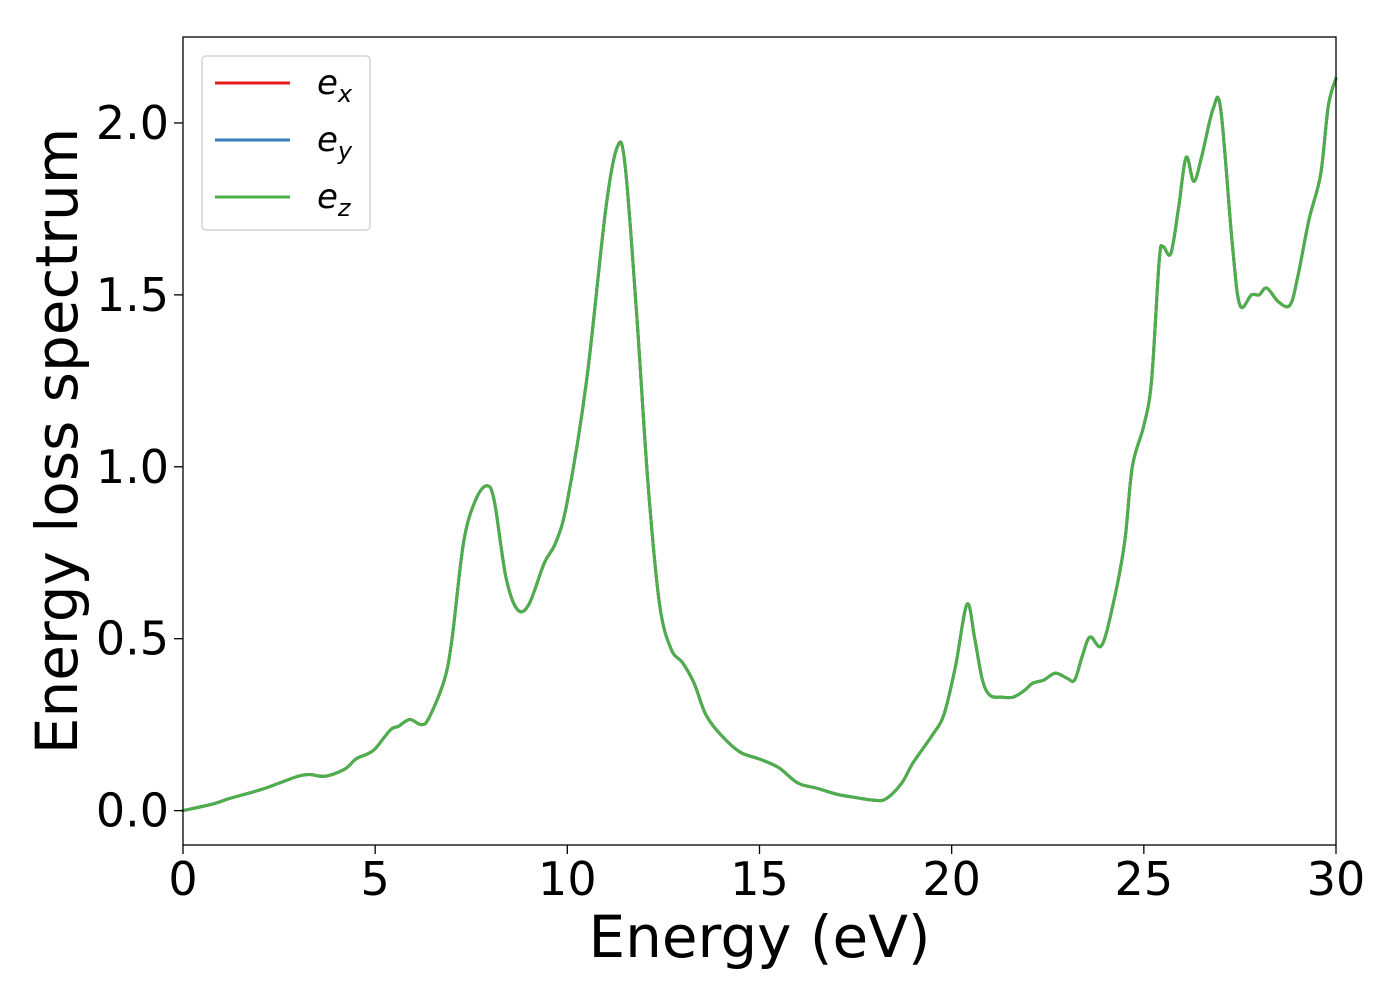  Describe the element at coordinates (132, 639) in the screenshot. I see `y-tick-label: 0.5` at that location.